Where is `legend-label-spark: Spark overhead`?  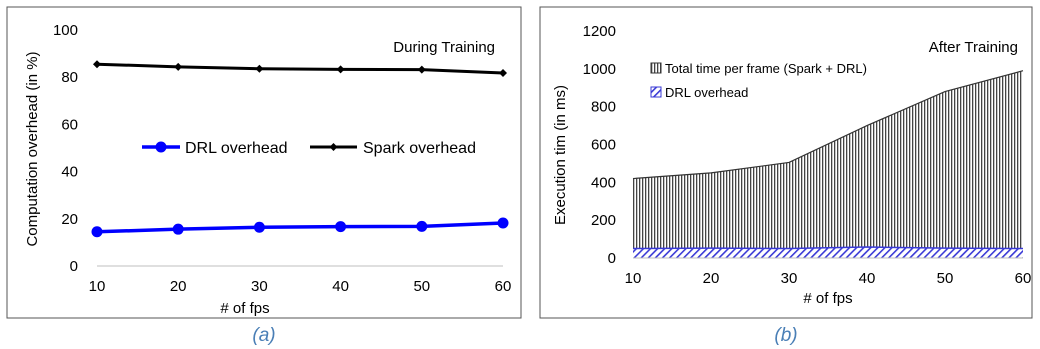
legend-label-spark: Spark overhead is located at coordinates (419, 148).